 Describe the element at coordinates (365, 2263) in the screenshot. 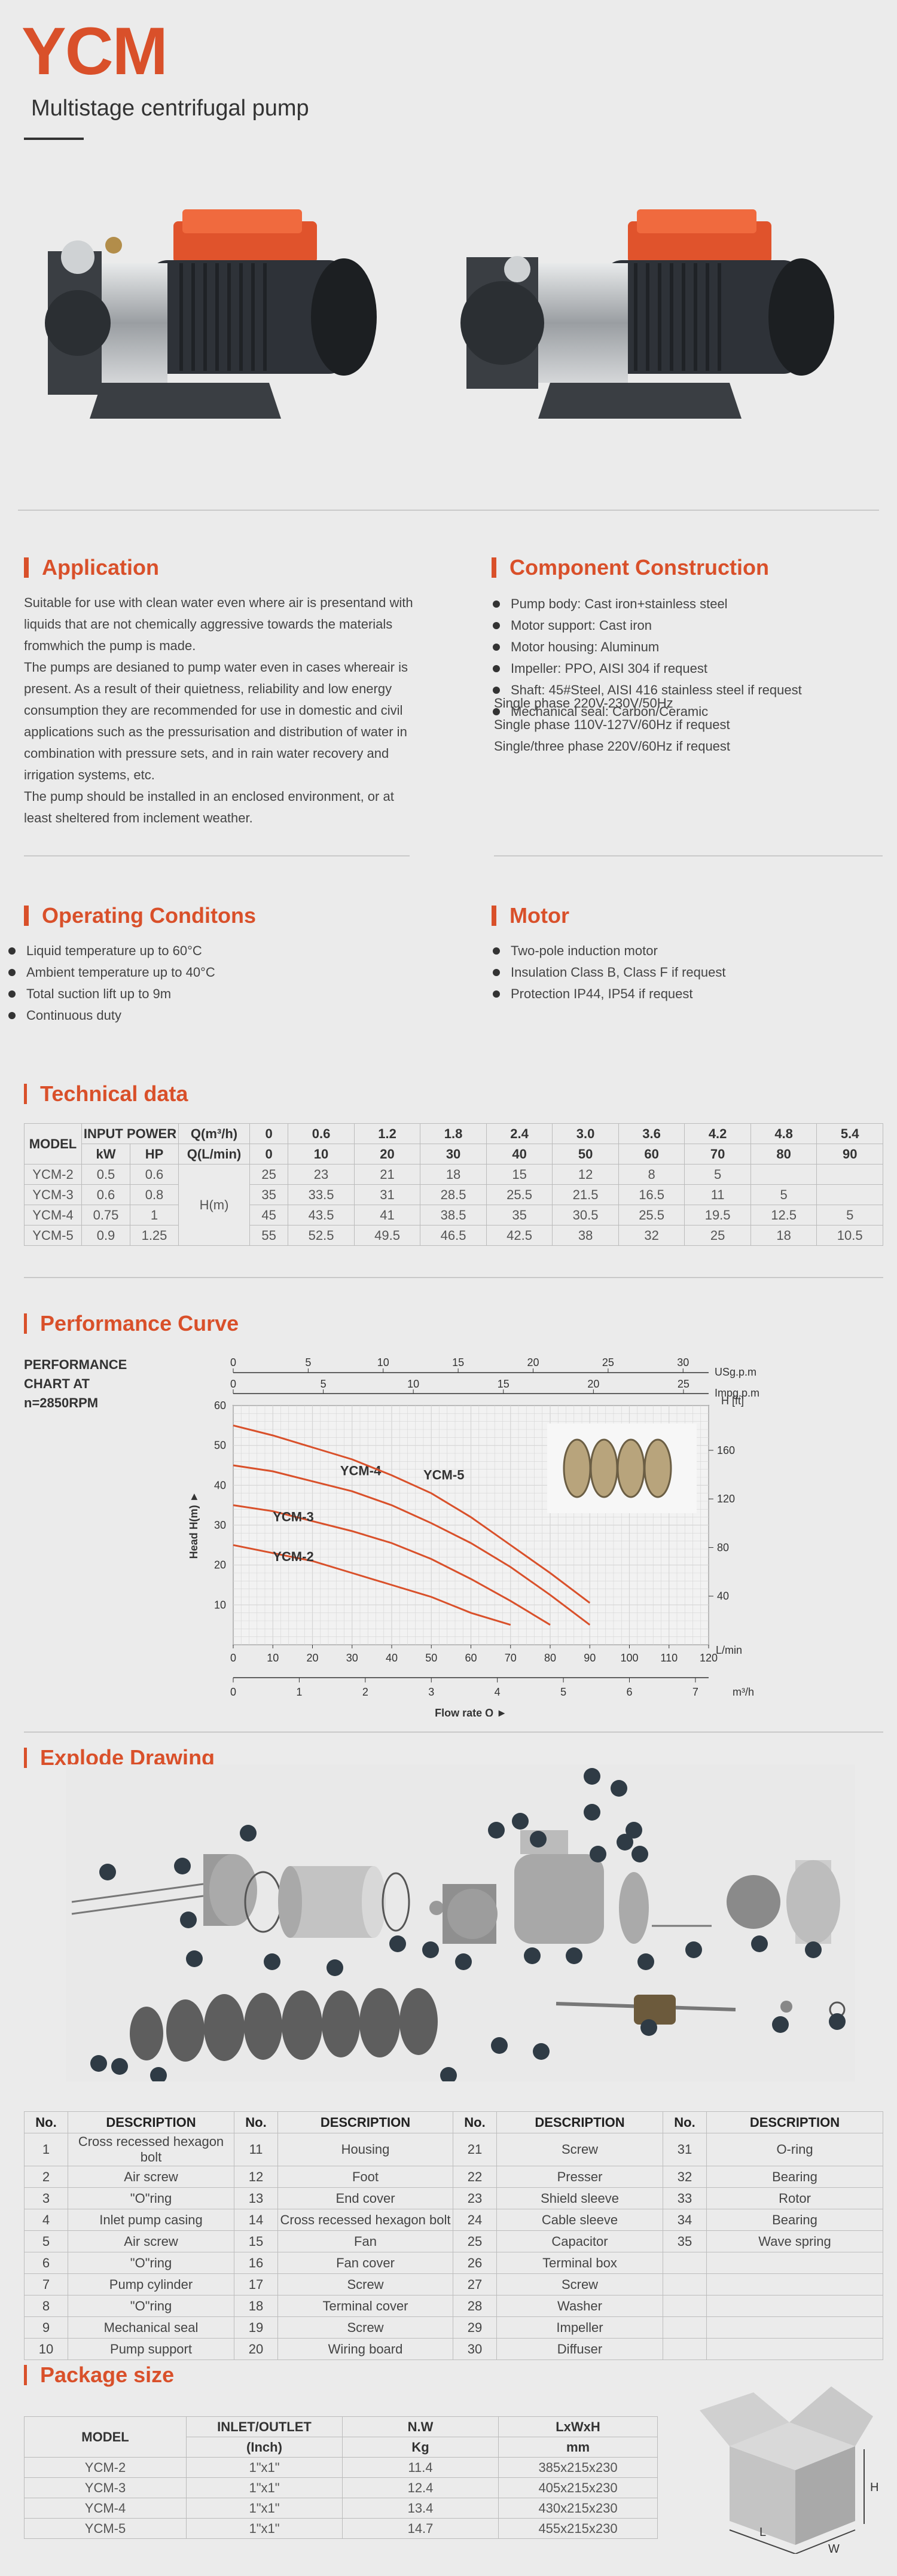

I see `table-cell: Fan cover` at that location.